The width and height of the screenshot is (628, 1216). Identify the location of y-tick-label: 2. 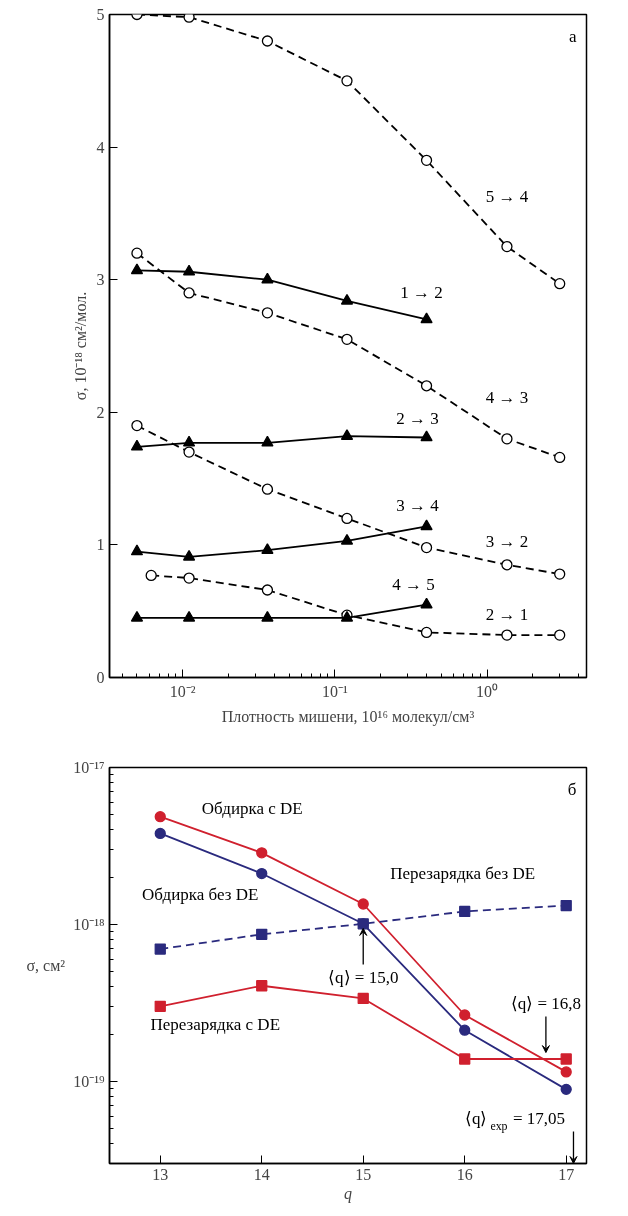
(100, 412).